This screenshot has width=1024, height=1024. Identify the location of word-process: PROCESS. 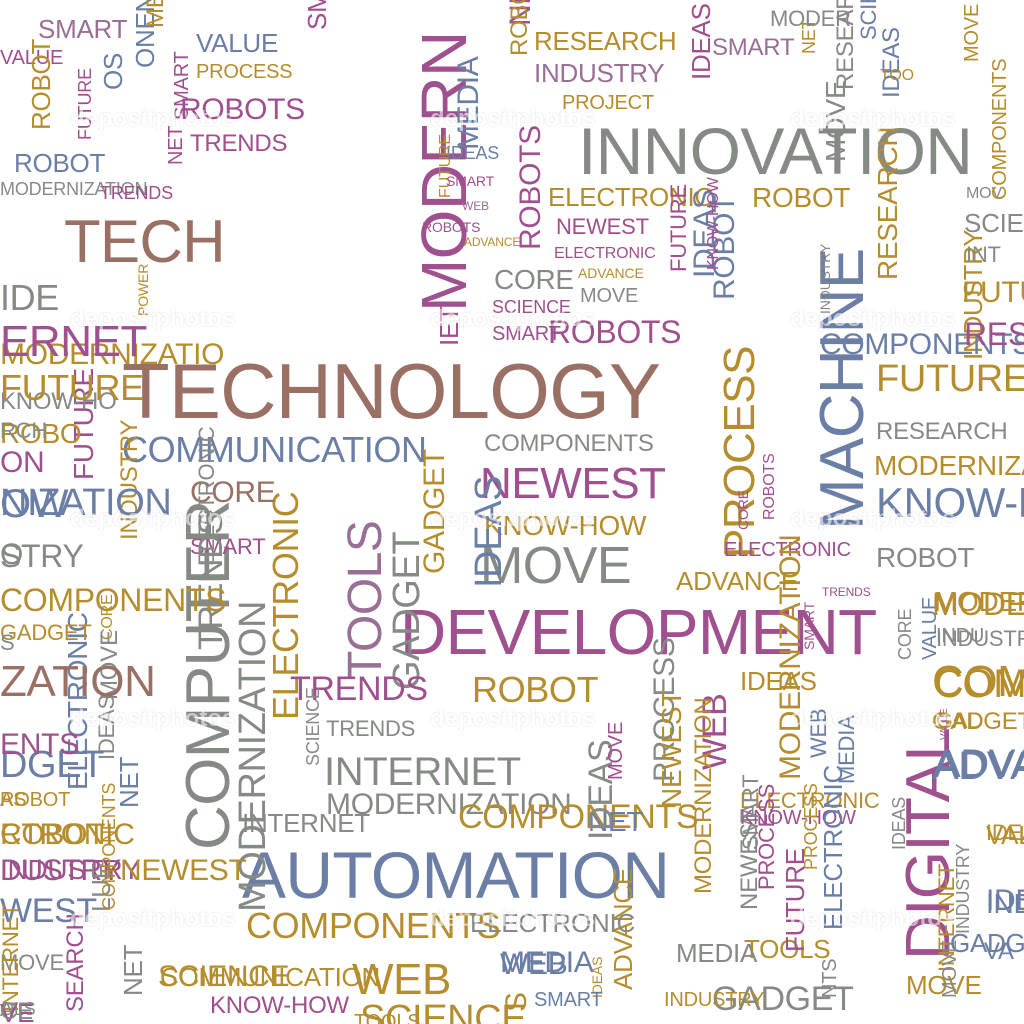
(244, 72).